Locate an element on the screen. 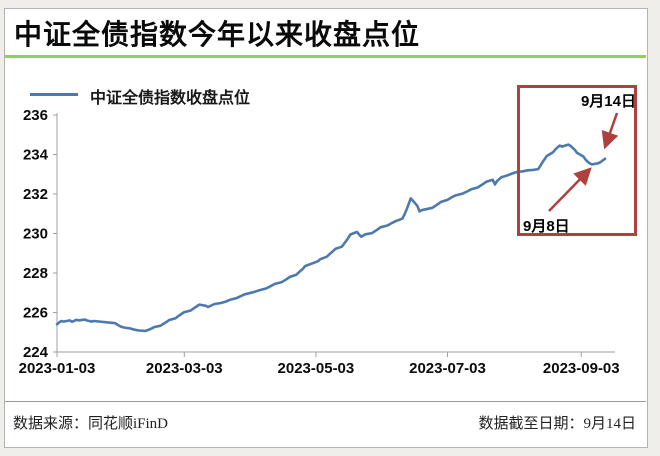 This screenshot has width=660, height=456. x-tick-label: 2023-09-03 is located at coordinates (581, 368).